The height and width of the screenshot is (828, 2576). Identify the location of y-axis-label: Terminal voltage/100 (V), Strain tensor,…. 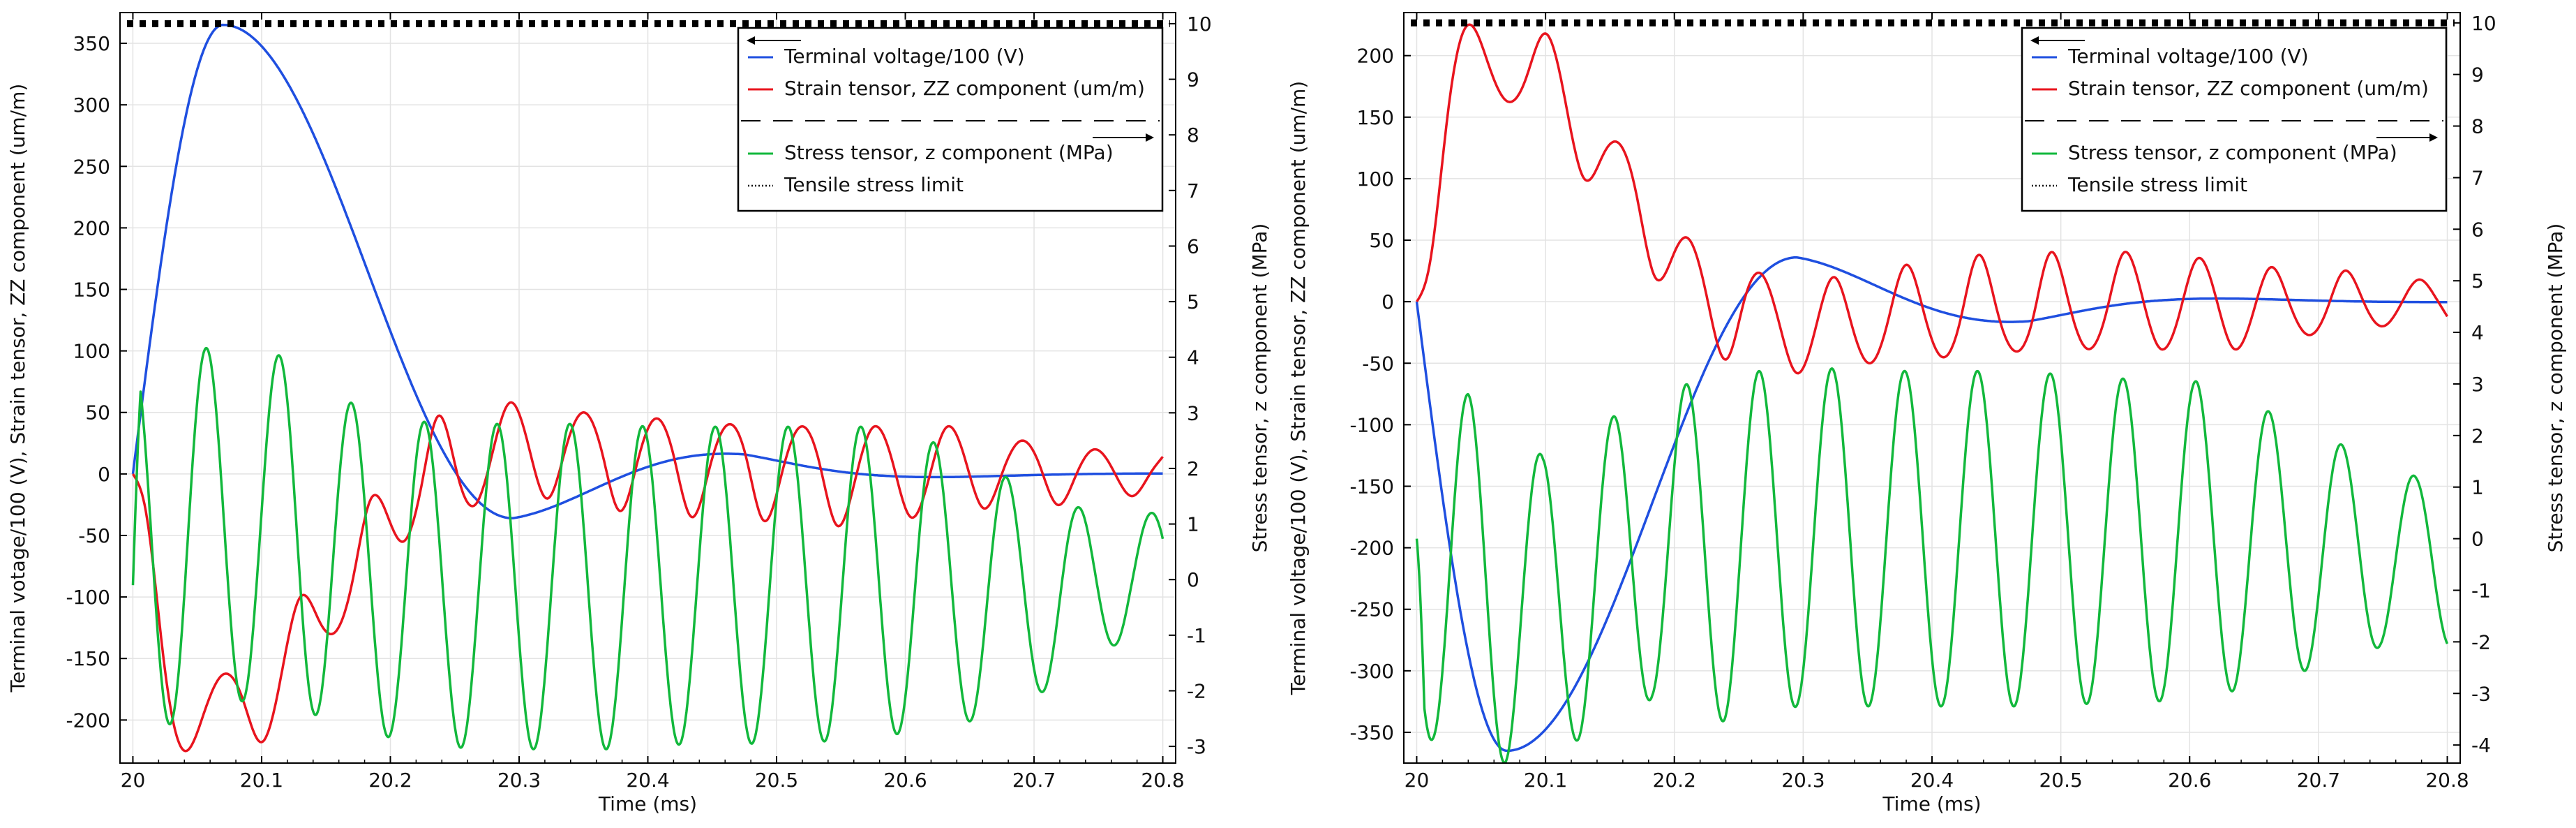
(1298, 388).